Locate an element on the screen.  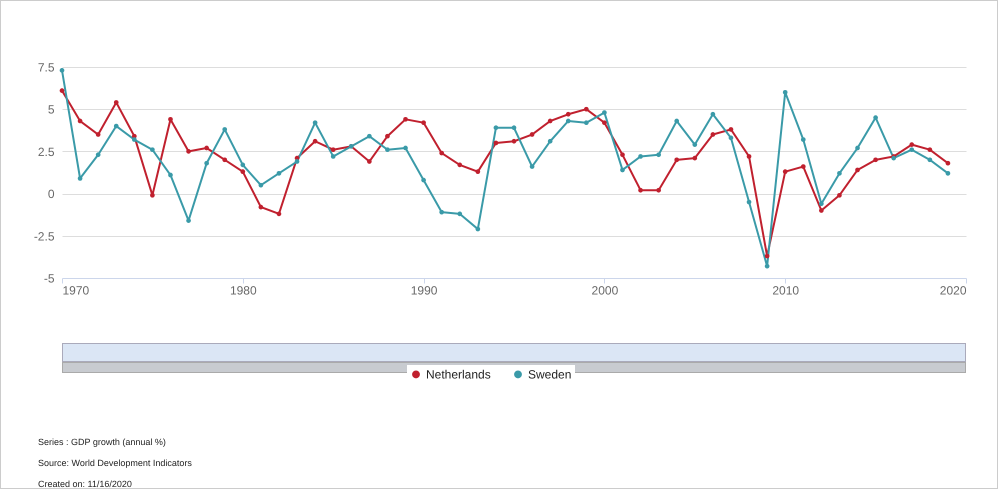
y-tick-label: -5 is located at coordinates (49, 279).